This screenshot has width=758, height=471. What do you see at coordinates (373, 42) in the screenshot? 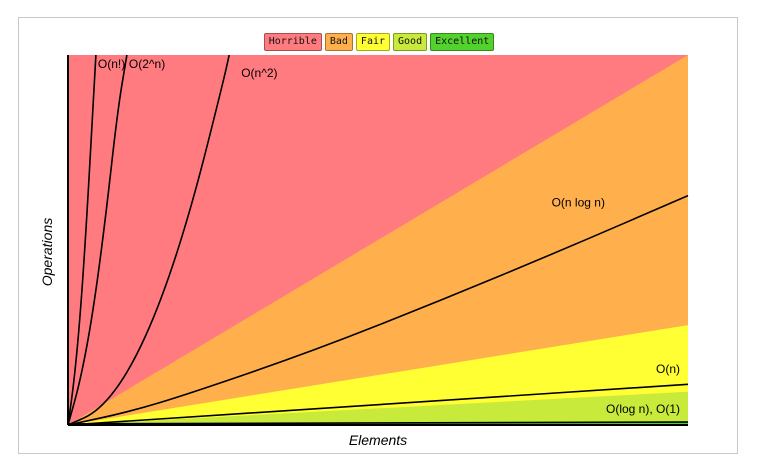
I see `legend-item-fair: Fair` at bounding box center [373, 42].